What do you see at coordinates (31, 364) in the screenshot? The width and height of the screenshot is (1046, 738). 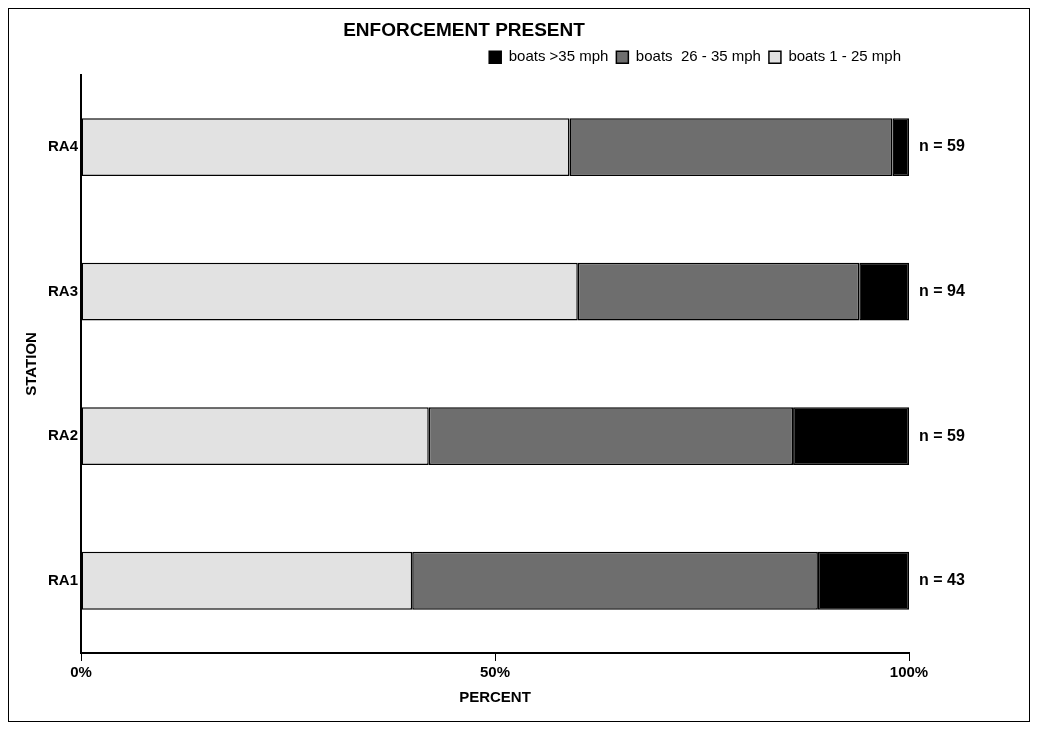 I see `y-axis-title: STATION` at bounding box center [31, 364].